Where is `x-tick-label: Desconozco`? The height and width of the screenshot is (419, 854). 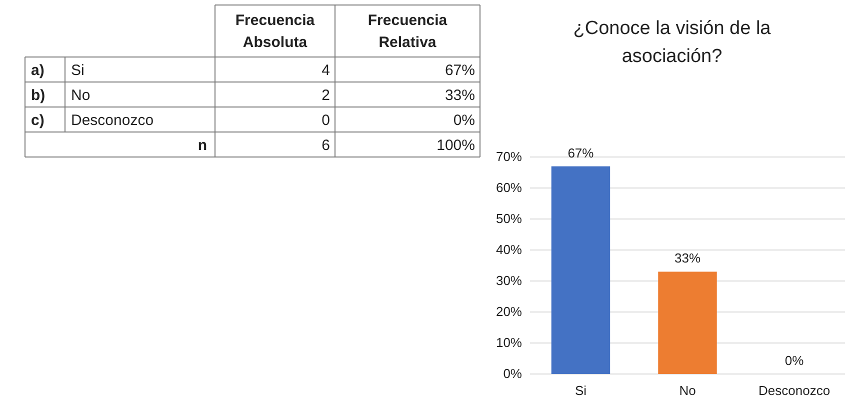
x-tick-label: Desconozco is located at coordinates (794, 390).